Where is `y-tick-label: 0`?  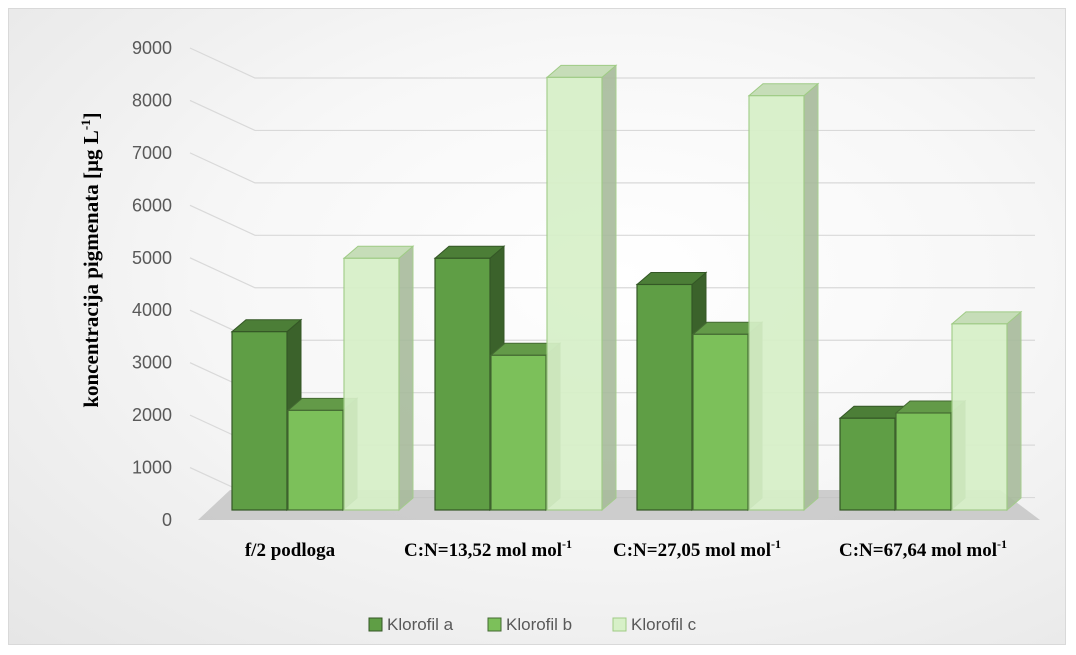
y-tick-label: 0 is located at coordinates (167, 520).